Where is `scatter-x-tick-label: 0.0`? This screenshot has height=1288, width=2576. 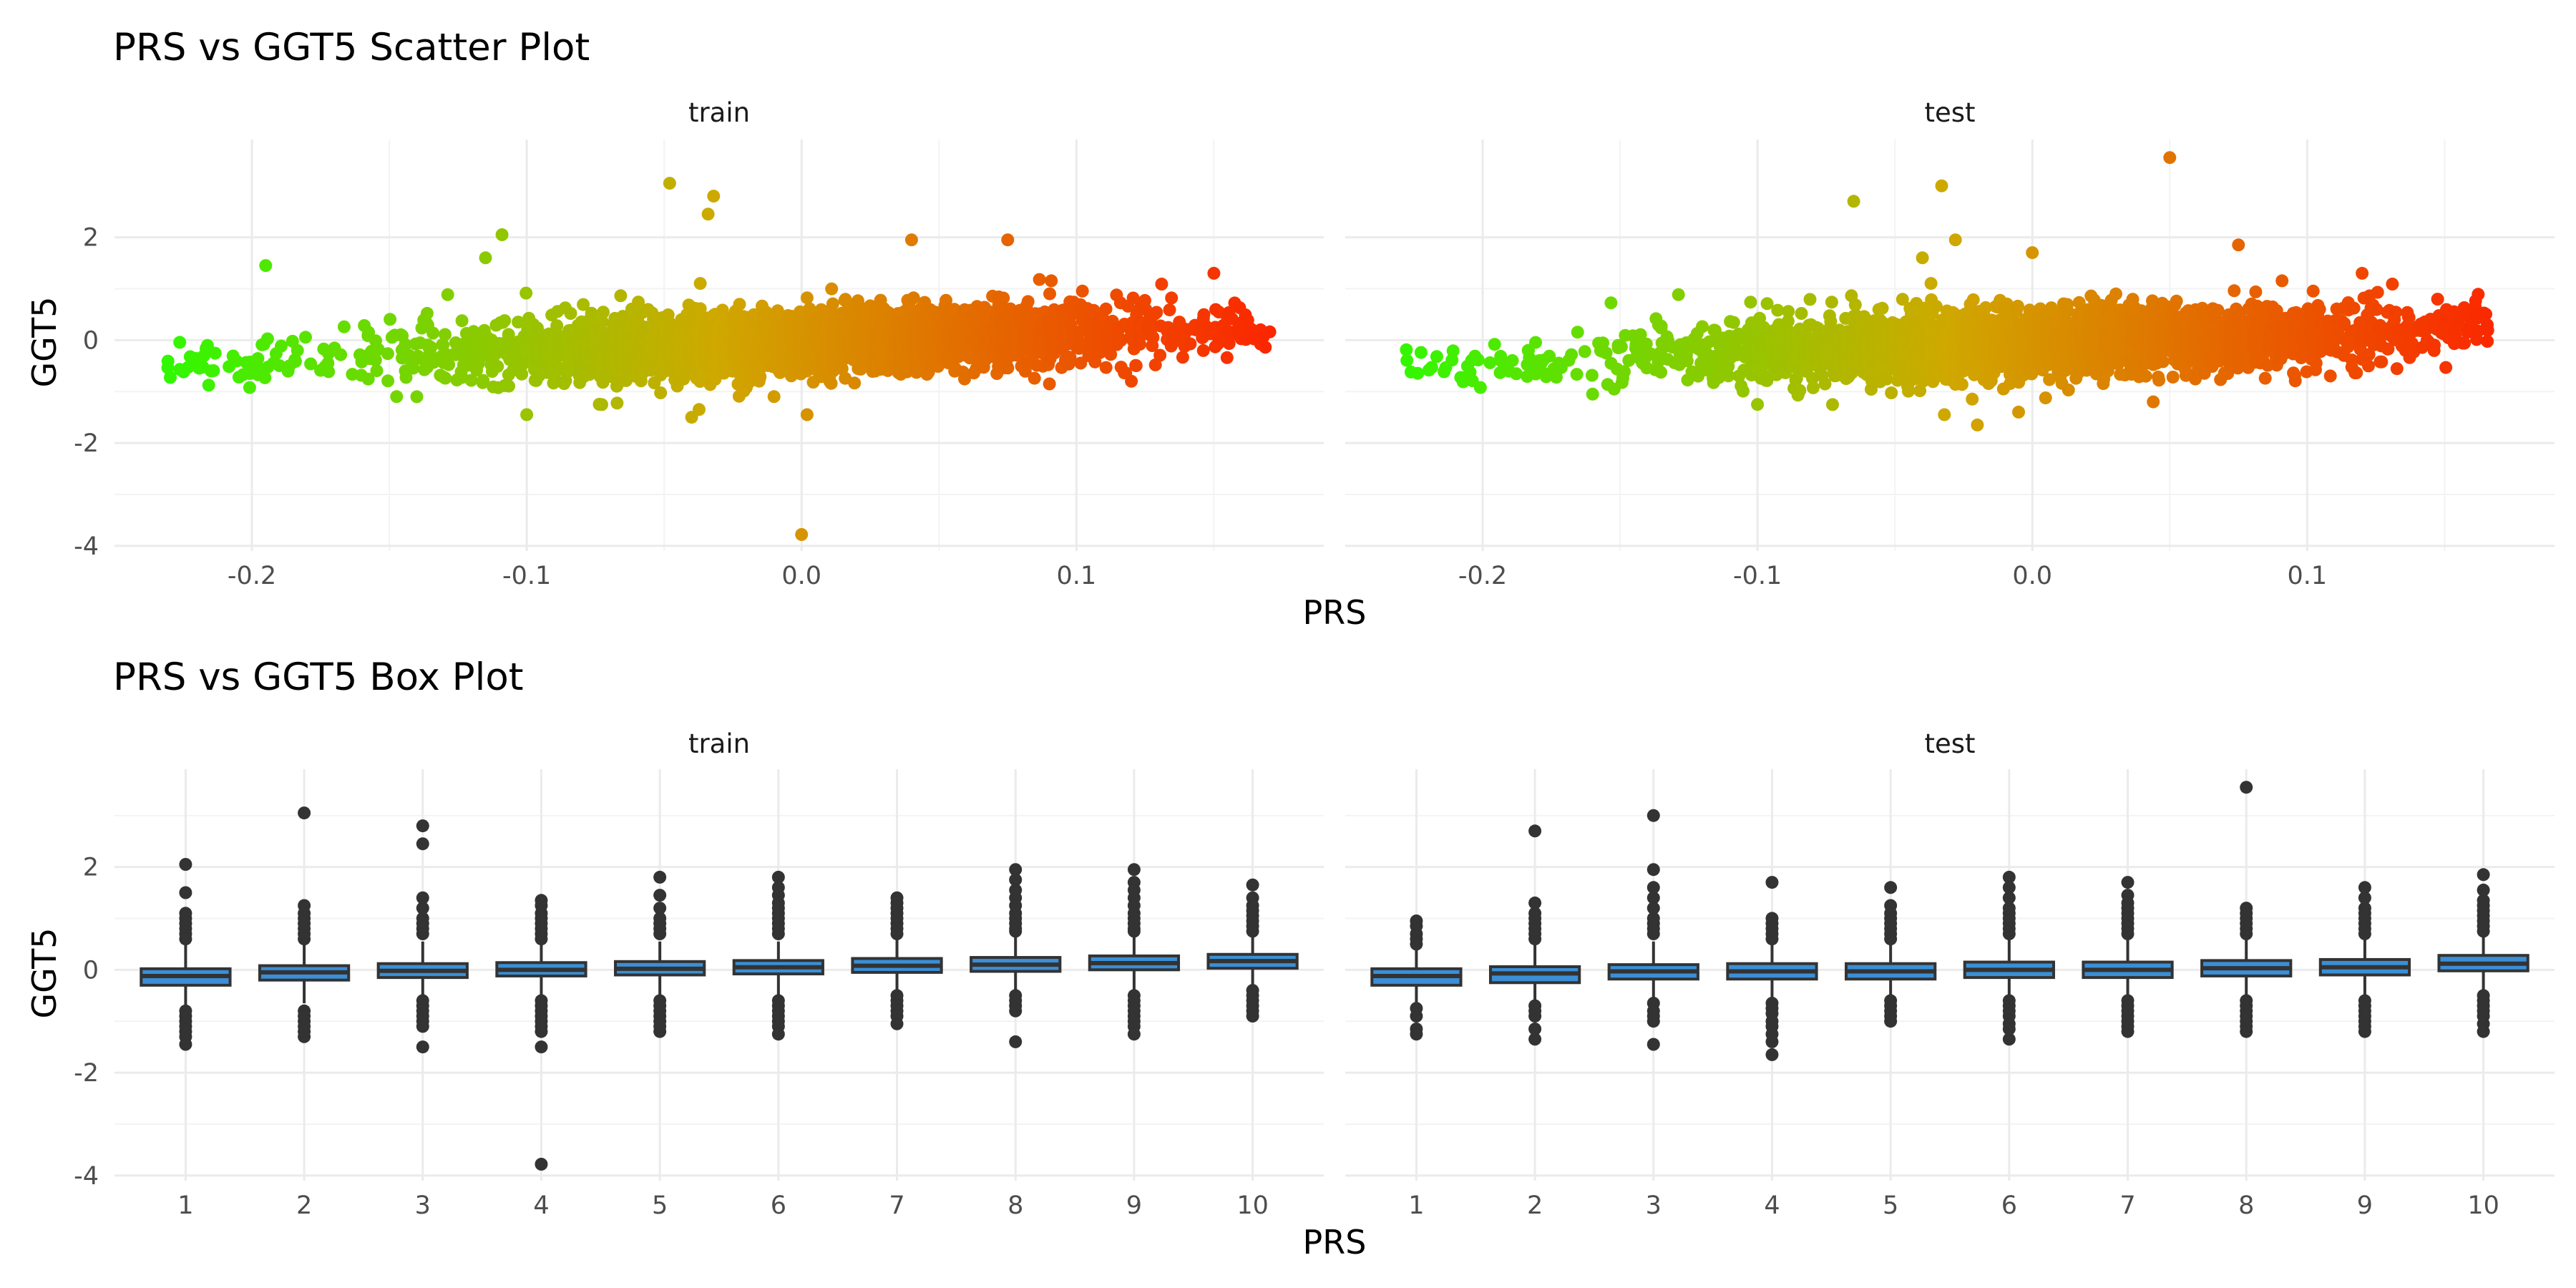 scatter-x-tick-label: 0.0 is located at coordinates (801, 576).